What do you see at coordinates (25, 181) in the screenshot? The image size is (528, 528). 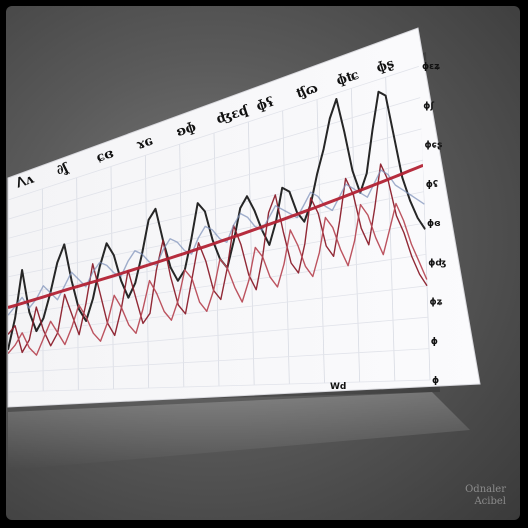 I see `title-mark: ᐱʌ` at bounding box center [25, 181].